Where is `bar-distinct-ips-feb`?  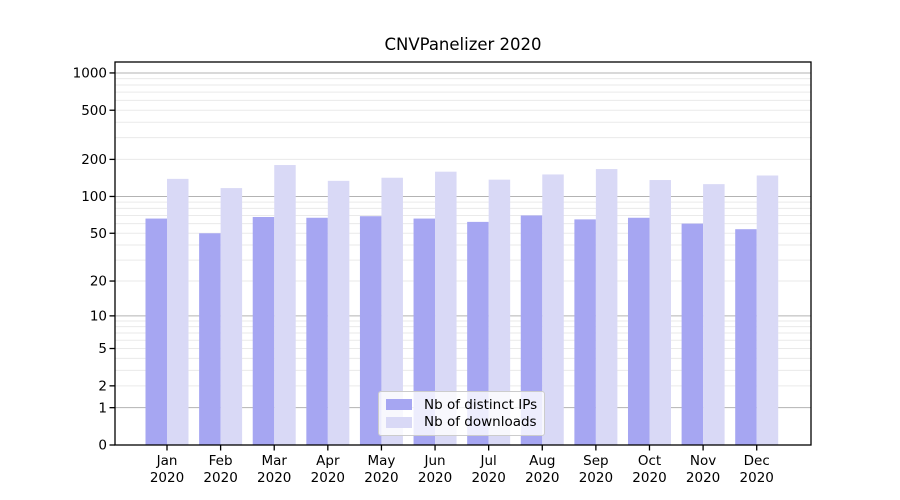 bar-distinct-ips-feb is located at coordinates (210, 339).